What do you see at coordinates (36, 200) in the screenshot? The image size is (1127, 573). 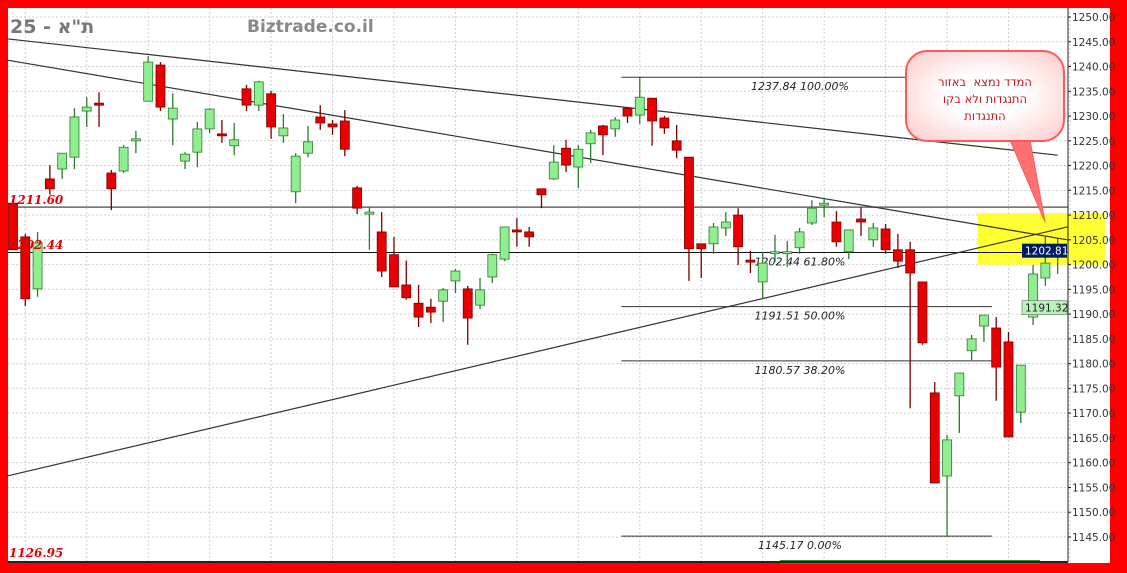 I see `level-label-upper: 1211.60` at bounding box center [36, 200].